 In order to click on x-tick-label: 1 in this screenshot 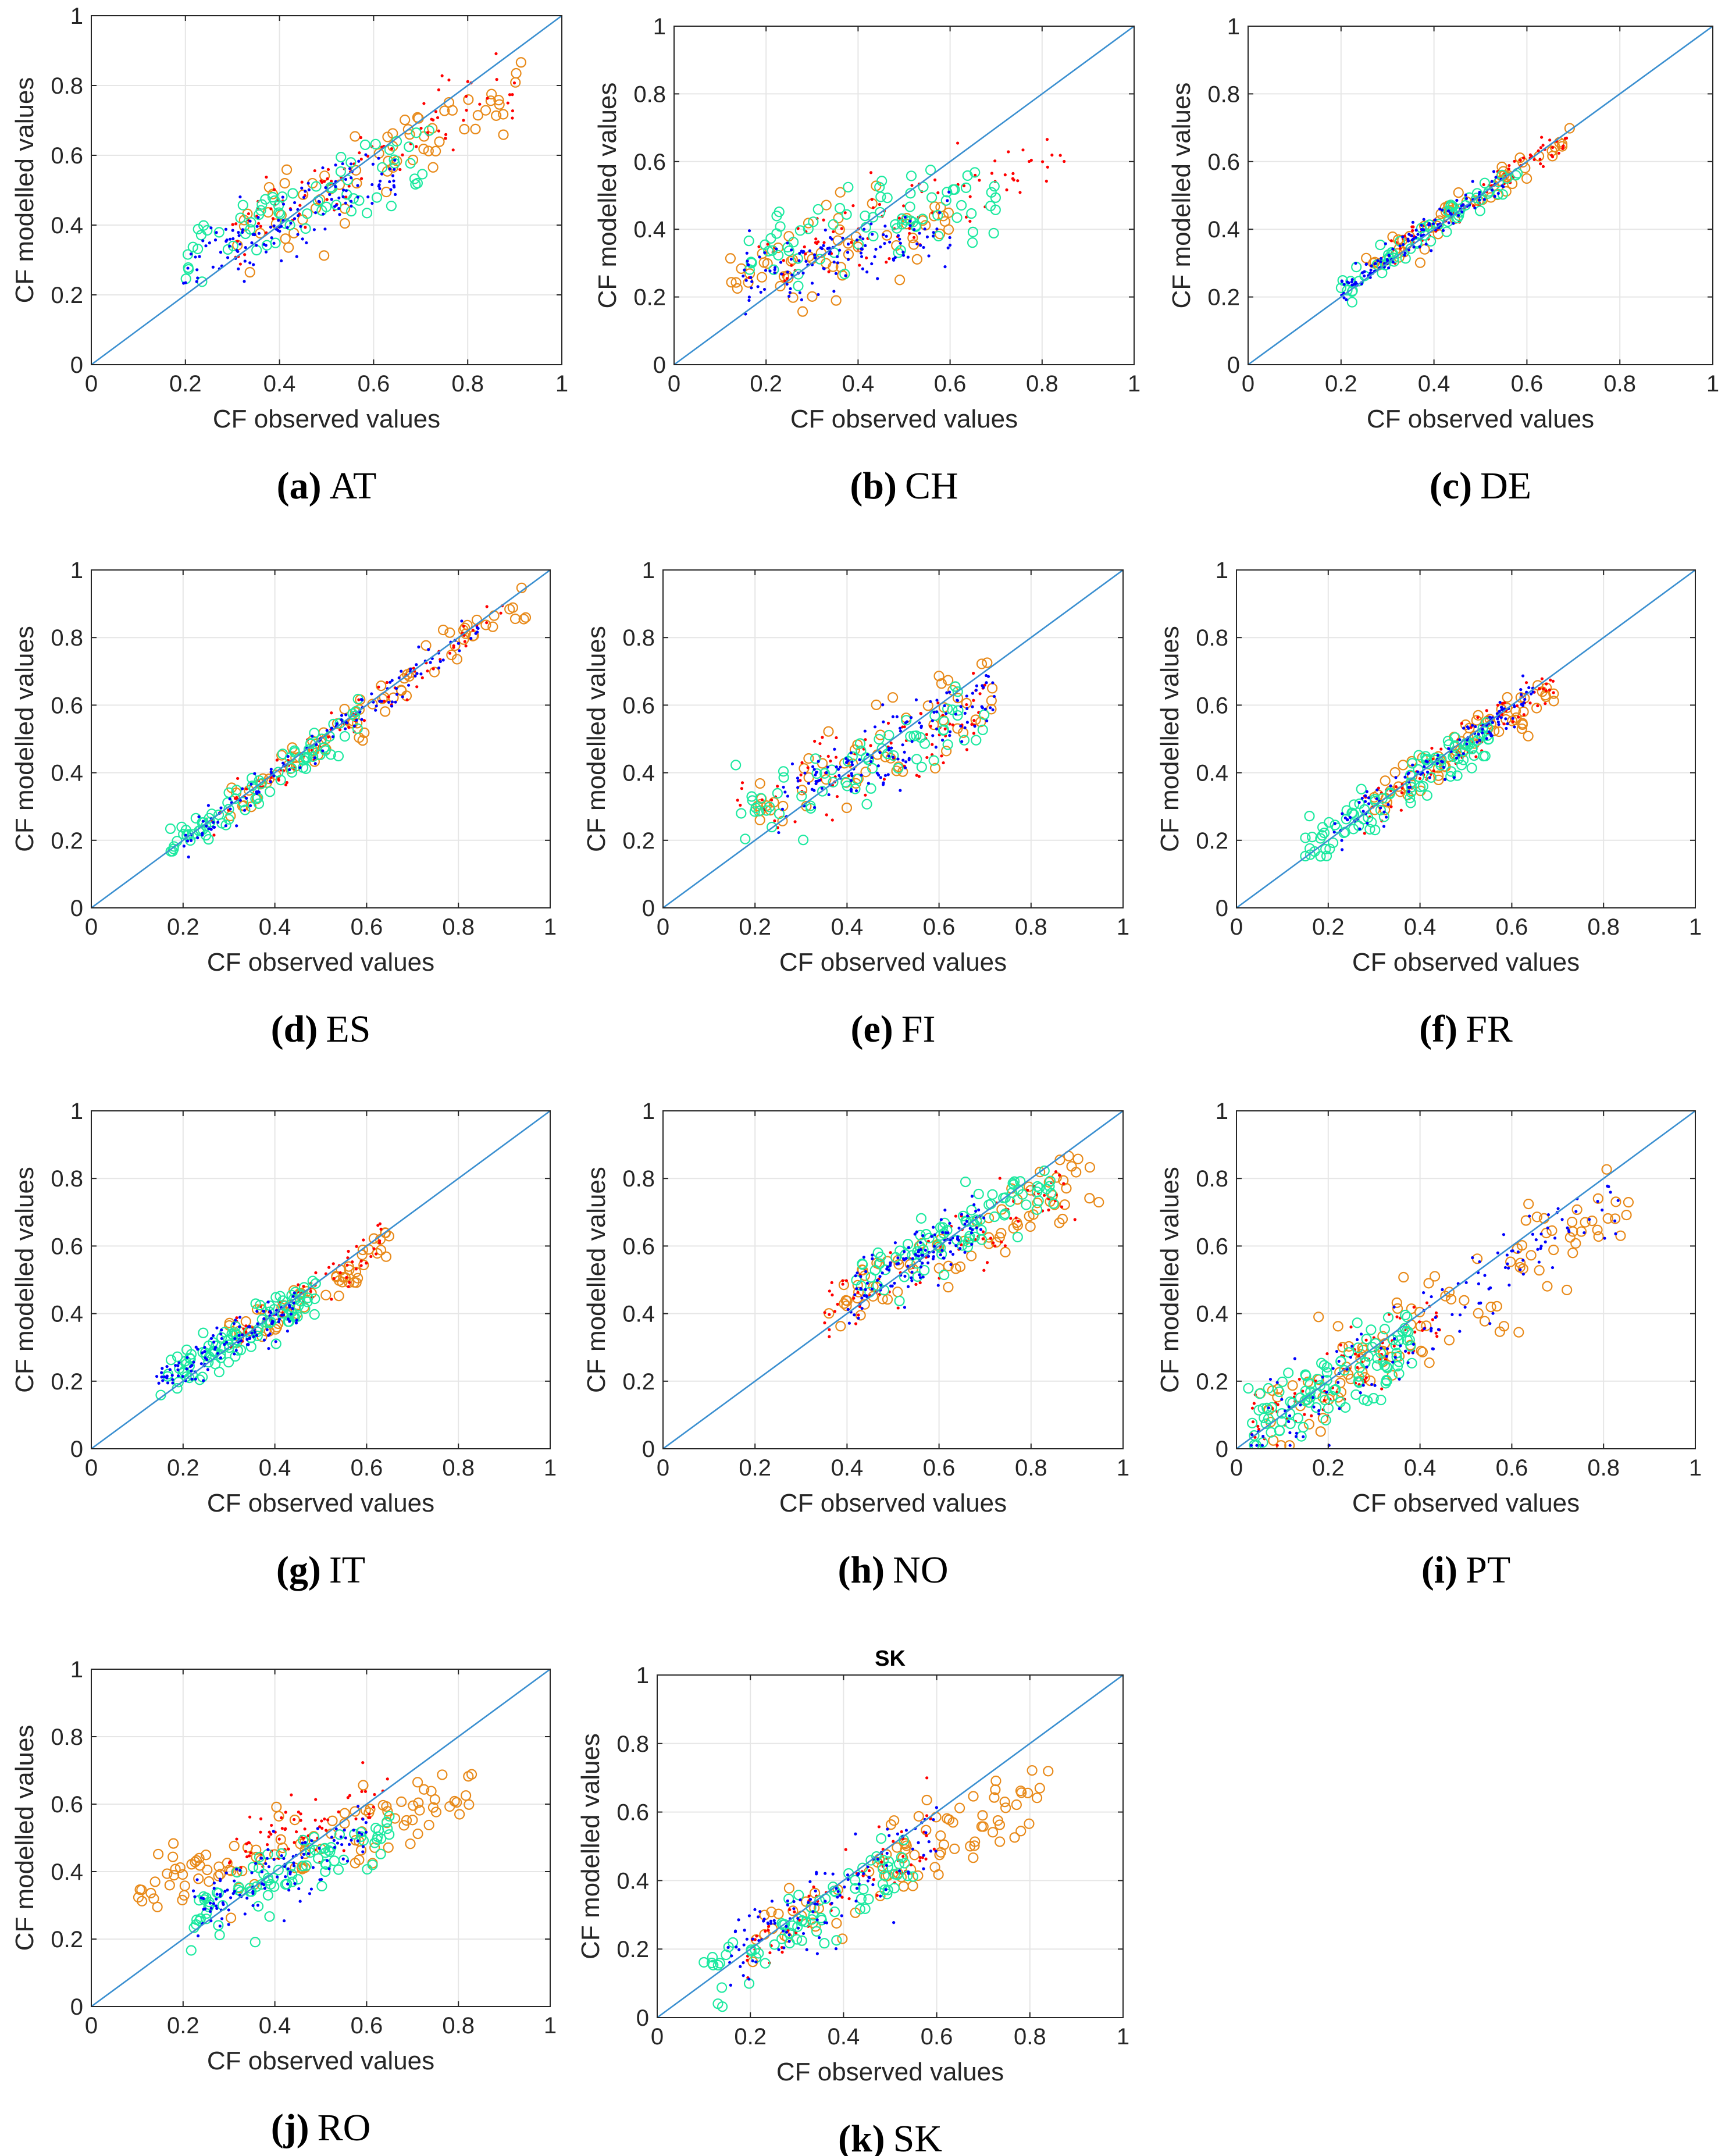, I will do `click(1123, 927)`.